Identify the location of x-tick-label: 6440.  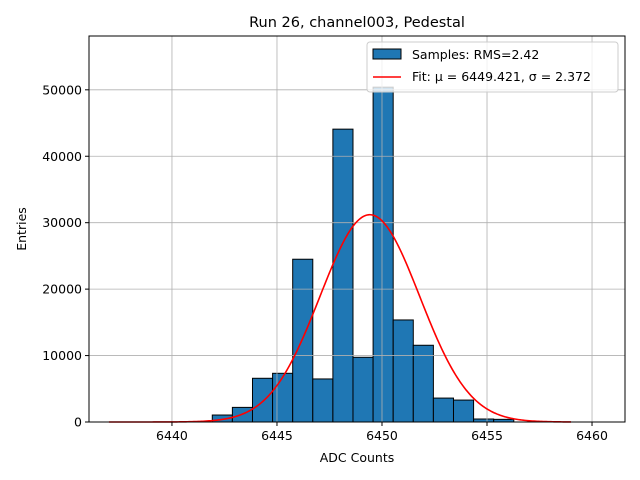
(172, 435).